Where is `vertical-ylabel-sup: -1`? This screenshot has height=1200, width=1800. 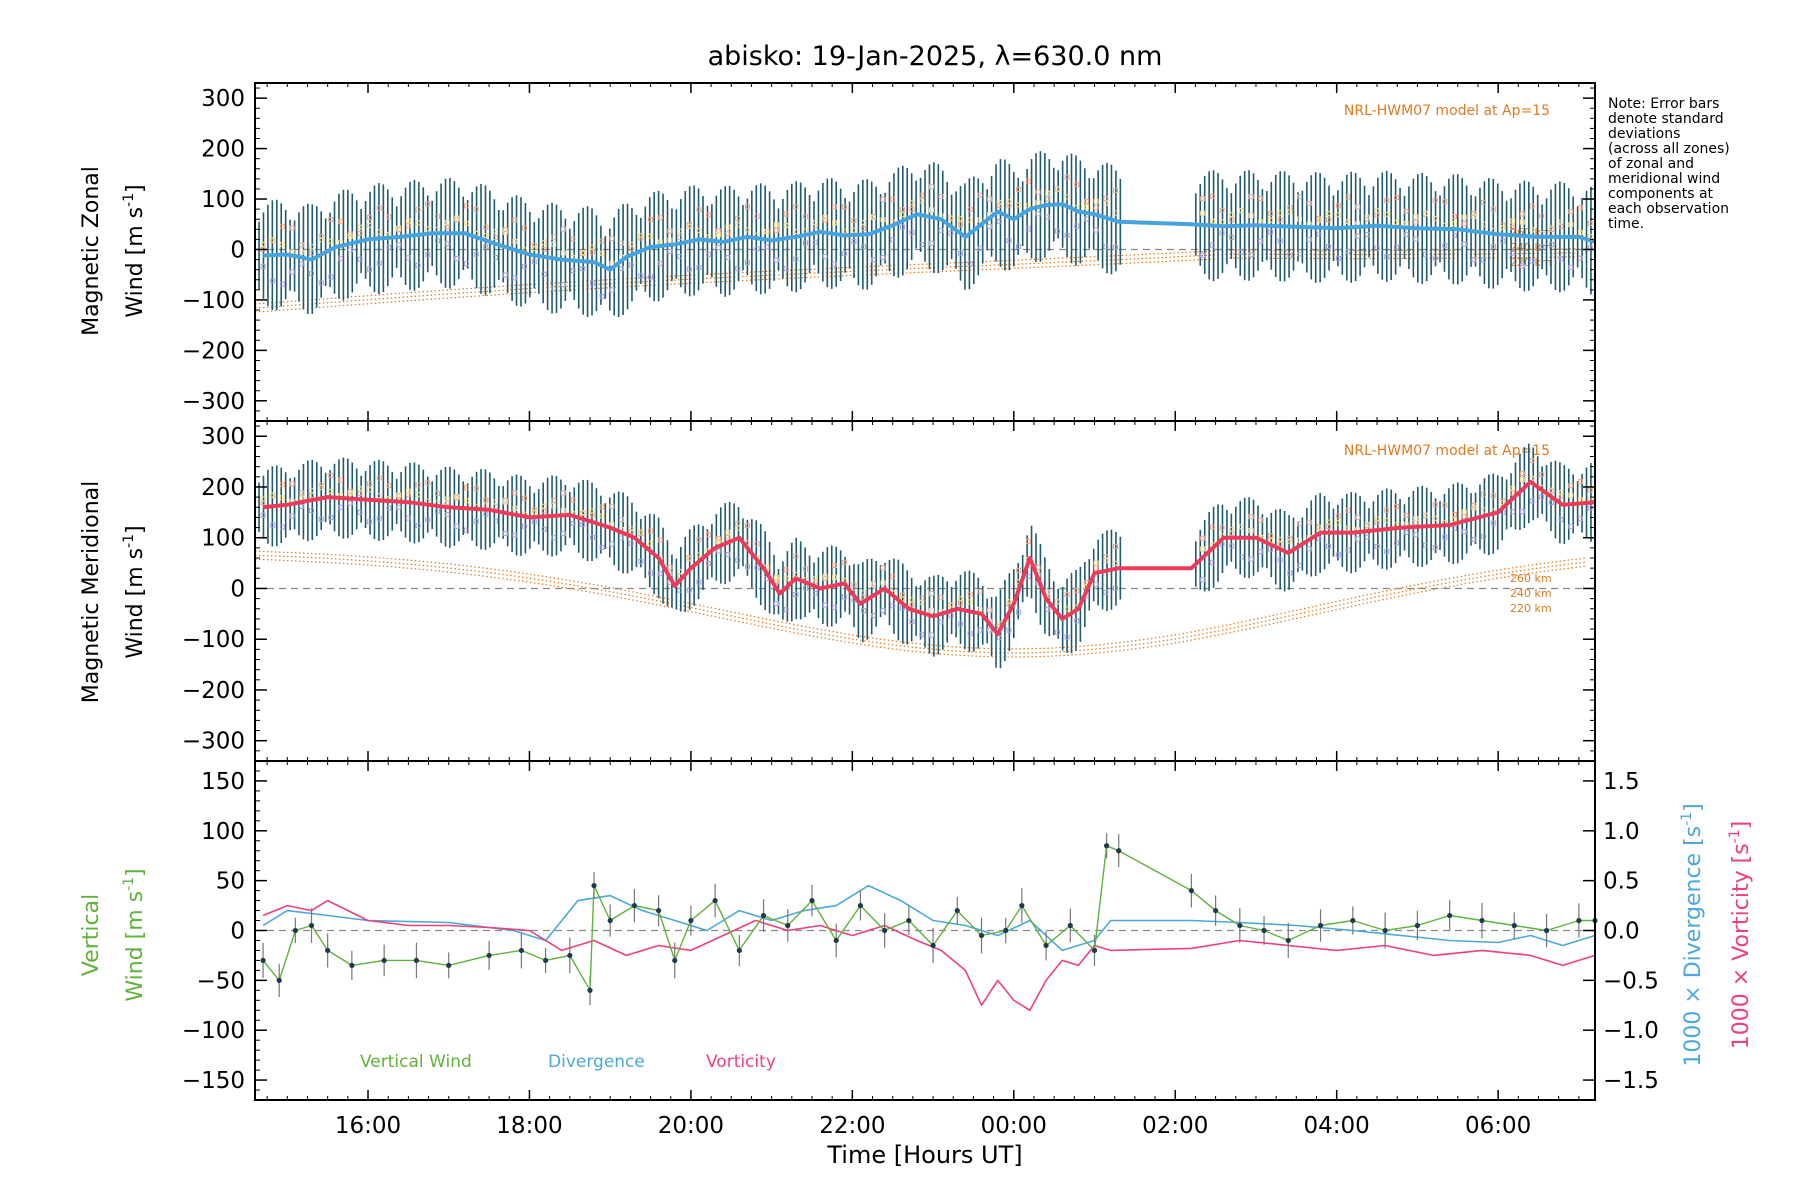 vertical-ylabel-sup: -1 is located at coordinates (129, 884).